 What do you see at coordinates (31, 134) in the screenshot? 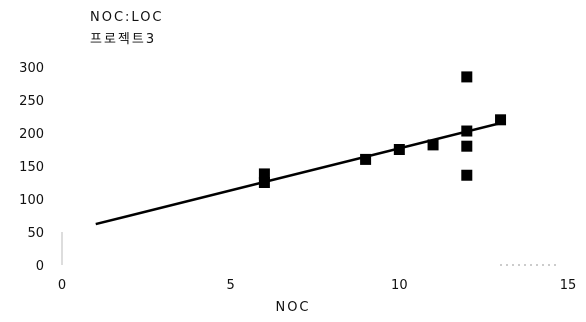
I see `y-tick-label: 200` at bounding box center [31, 134].